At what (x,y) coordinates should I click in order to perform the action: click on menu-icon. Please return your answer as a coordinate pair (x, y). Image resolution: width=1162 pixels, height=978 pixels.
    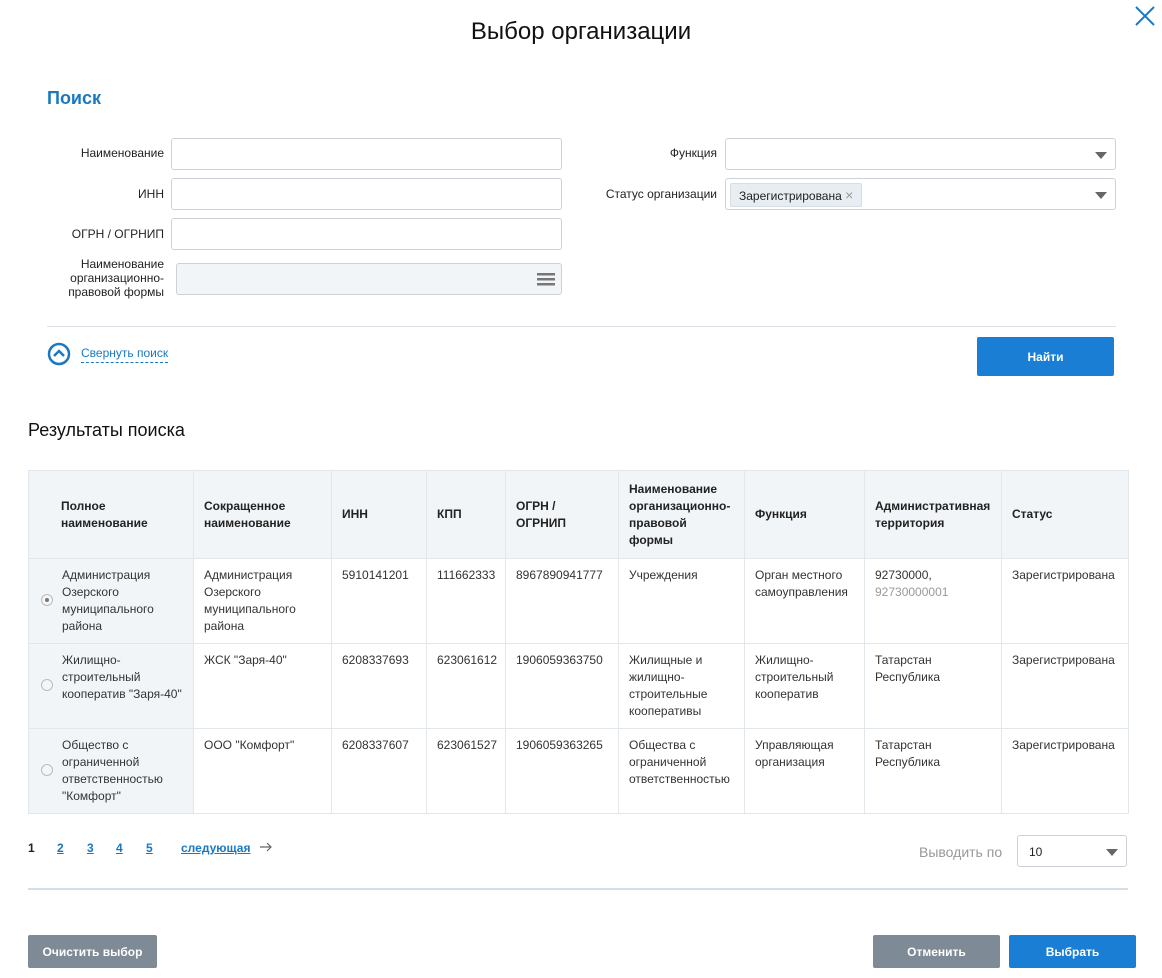
    Looking at the image, I should click on (546, 279).